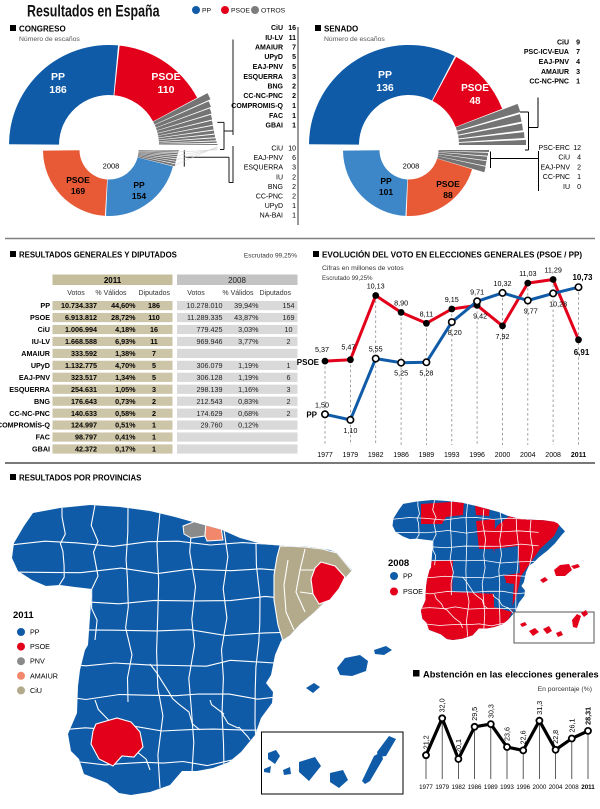 This screenshot has width=600, height=809. I want to click on svg-text: 333.592, so click(84, 353).